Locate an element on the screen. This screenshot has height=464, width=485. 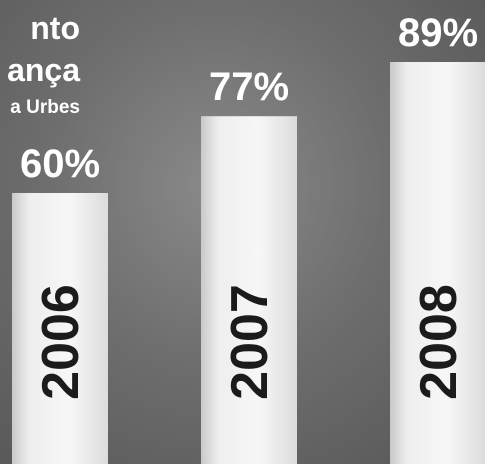
category-label-2008: 2008 is located at coordinates (439, 342).